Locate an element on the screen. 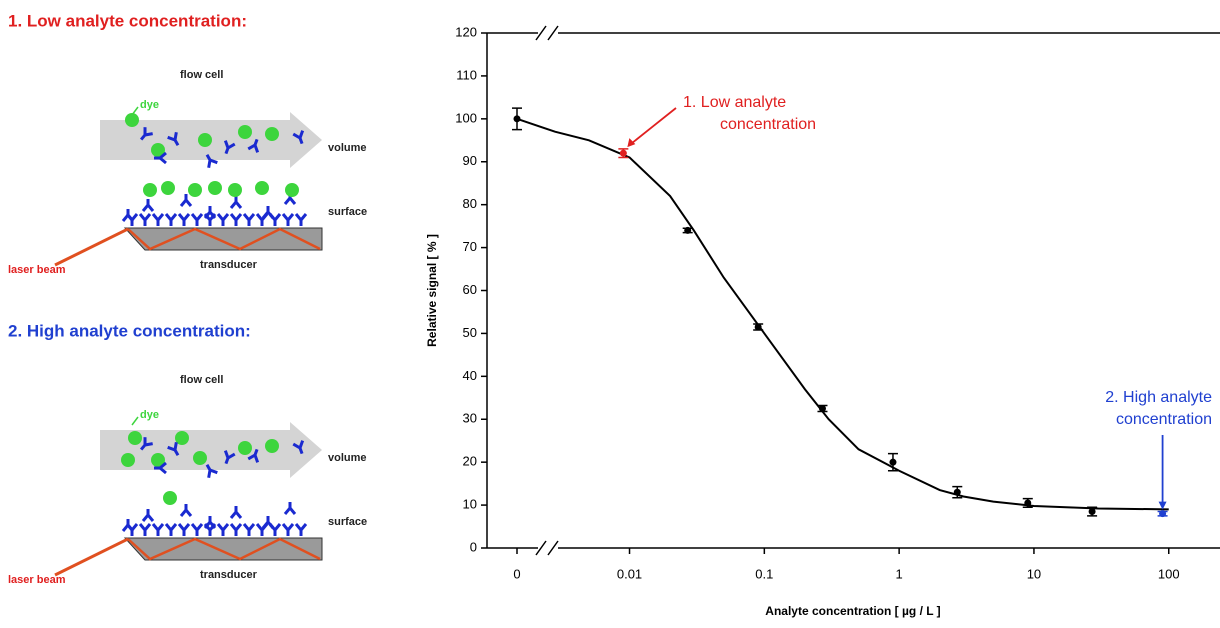 This screenshot has height=628, width=1220. x-tick-label: 10 is located at coordinates (1034, 573).